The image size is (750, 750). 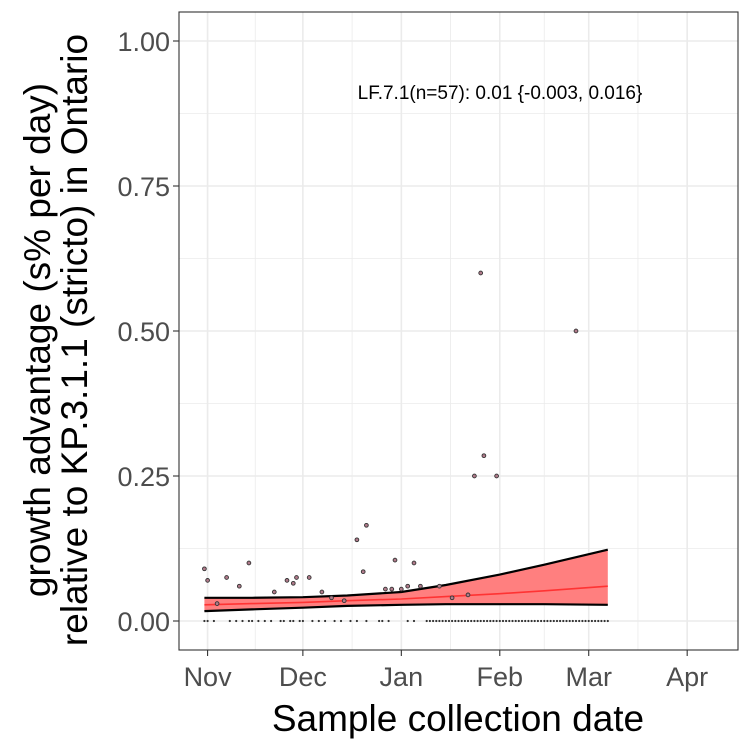 What do you see at coordinates (500, 93) in the screenshot?
I see `fit-annotation: LF.7.1(n=57): 0.01 {-0.003, 0.016}` at bounding box center [500, 93].